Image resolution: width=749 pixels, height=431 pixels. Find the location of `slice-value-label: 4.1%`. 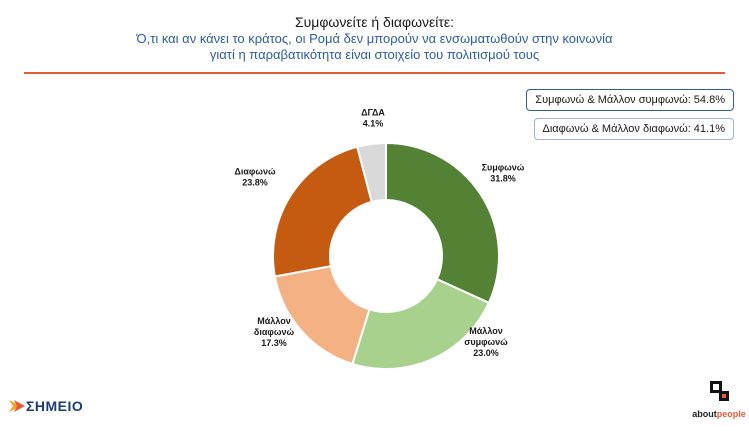

slice-value-label: 4.1% is located at coordinates (373, 124).